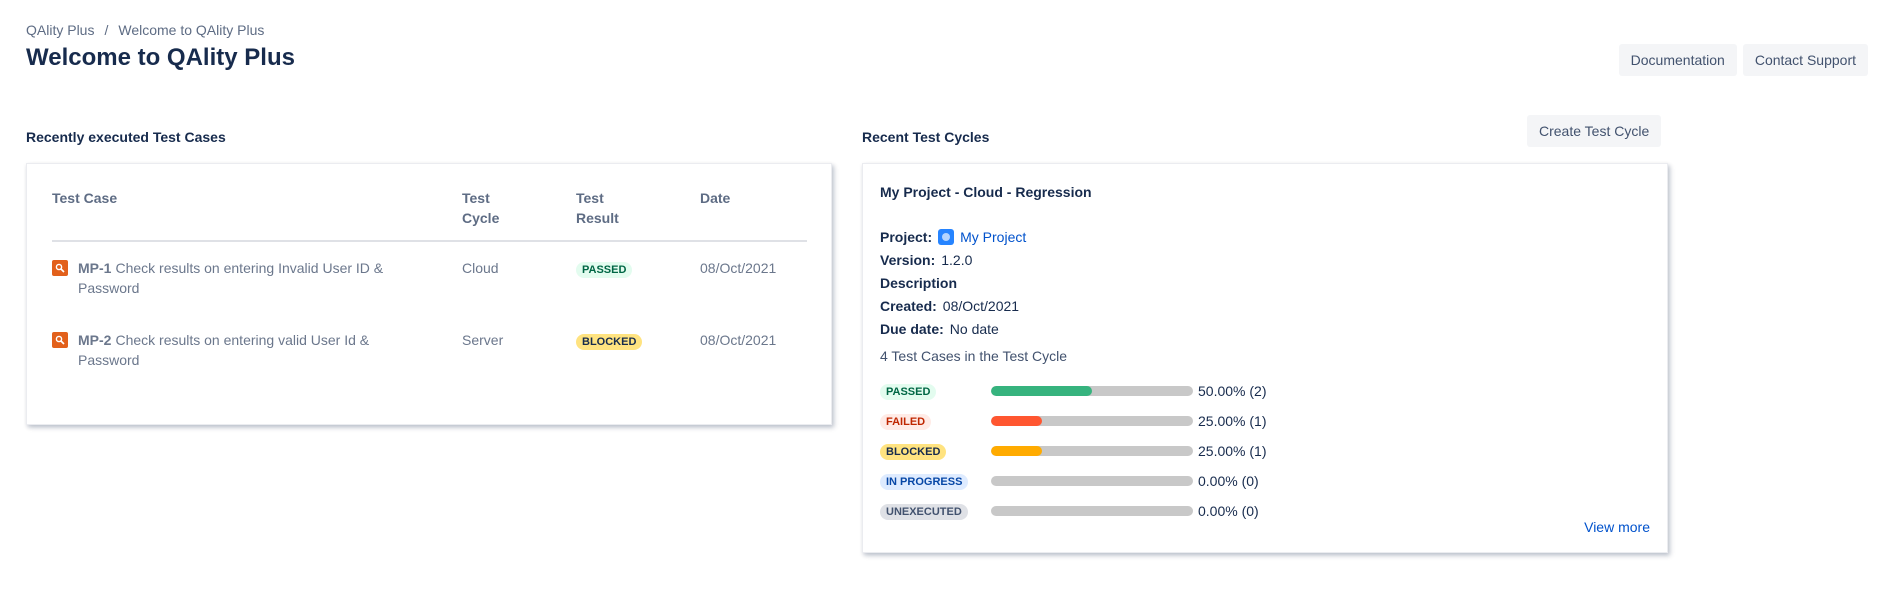 The image size is (1894, 592). Describe the element at coordinates (60, 30) in the screenshot. I see `breadcrumb-root-link: QAlity Plus` at that location.